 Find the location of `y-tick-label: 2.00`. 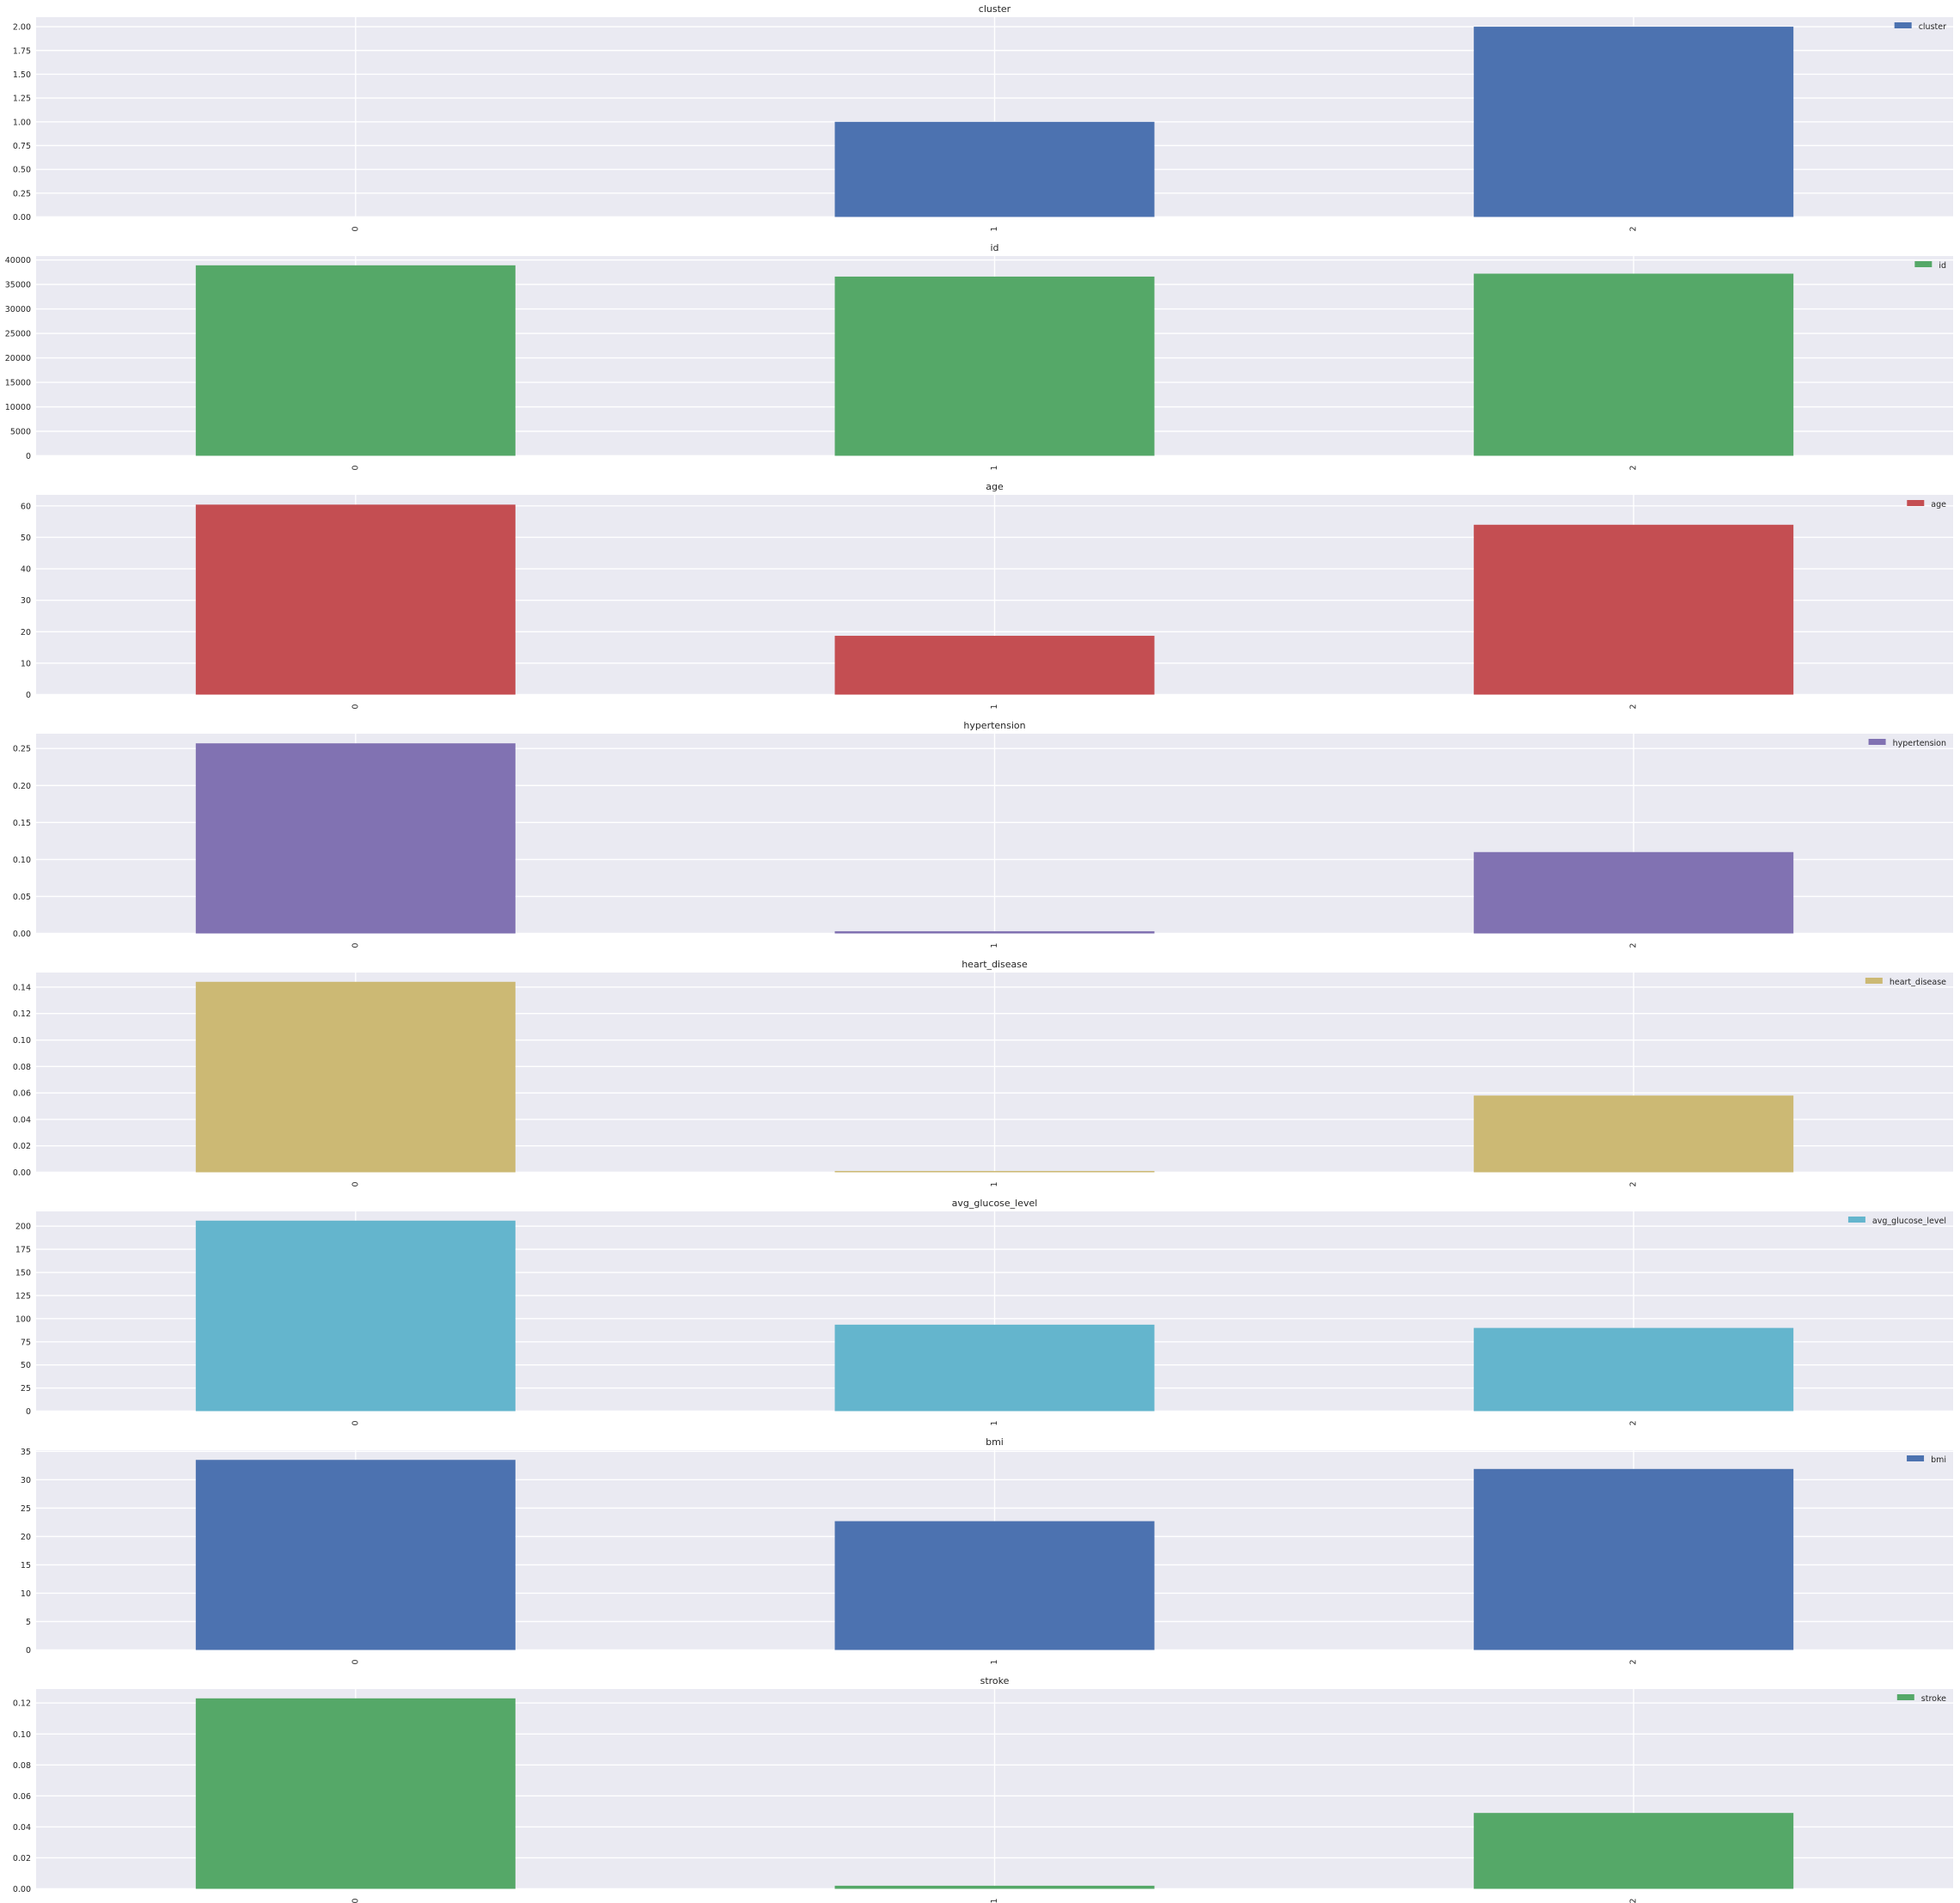

y-tick-label: 2.00 is located at coordinates (22, 28).